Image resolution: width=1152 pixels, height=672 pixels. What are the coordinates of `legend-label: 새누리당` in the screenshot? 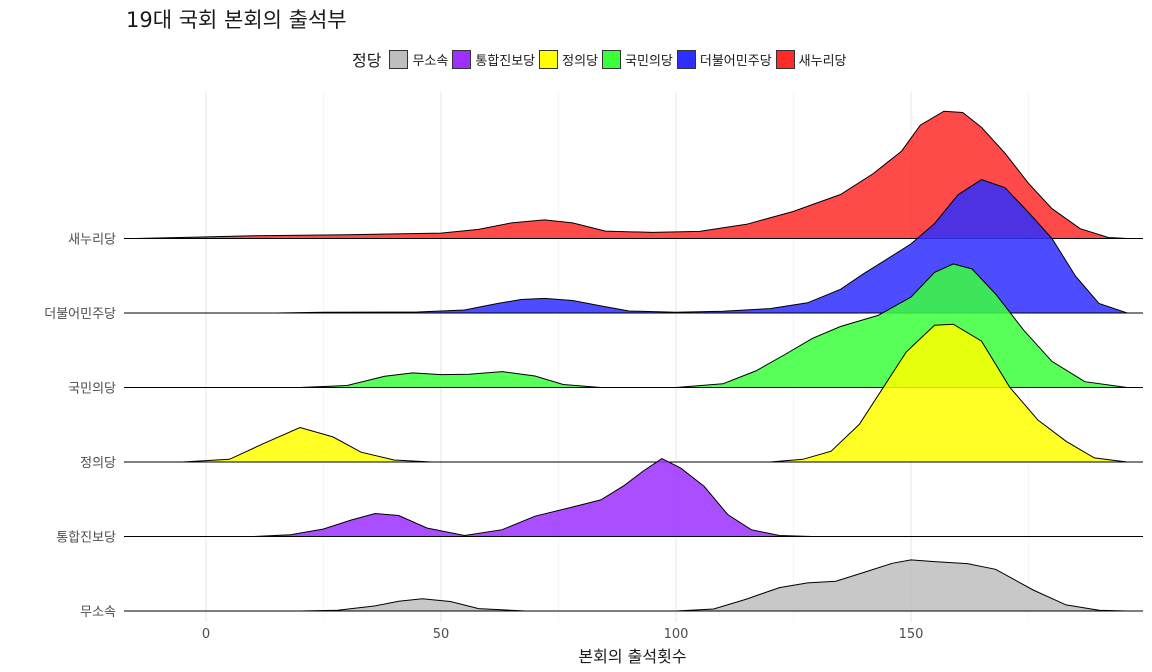 It's located at (822, 61).